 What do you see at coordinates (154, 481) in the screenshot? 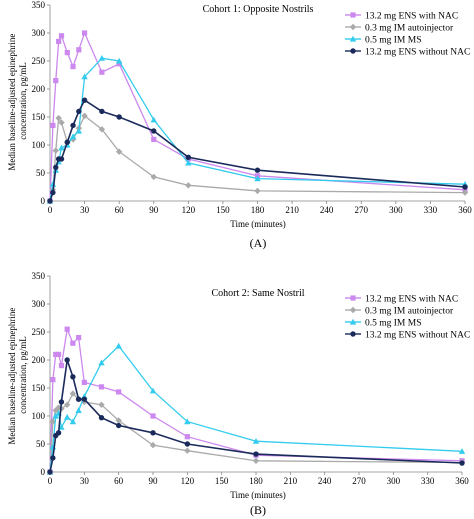
I see `panel-b-x-tick-label: 90` at bounding box center [154, 481].